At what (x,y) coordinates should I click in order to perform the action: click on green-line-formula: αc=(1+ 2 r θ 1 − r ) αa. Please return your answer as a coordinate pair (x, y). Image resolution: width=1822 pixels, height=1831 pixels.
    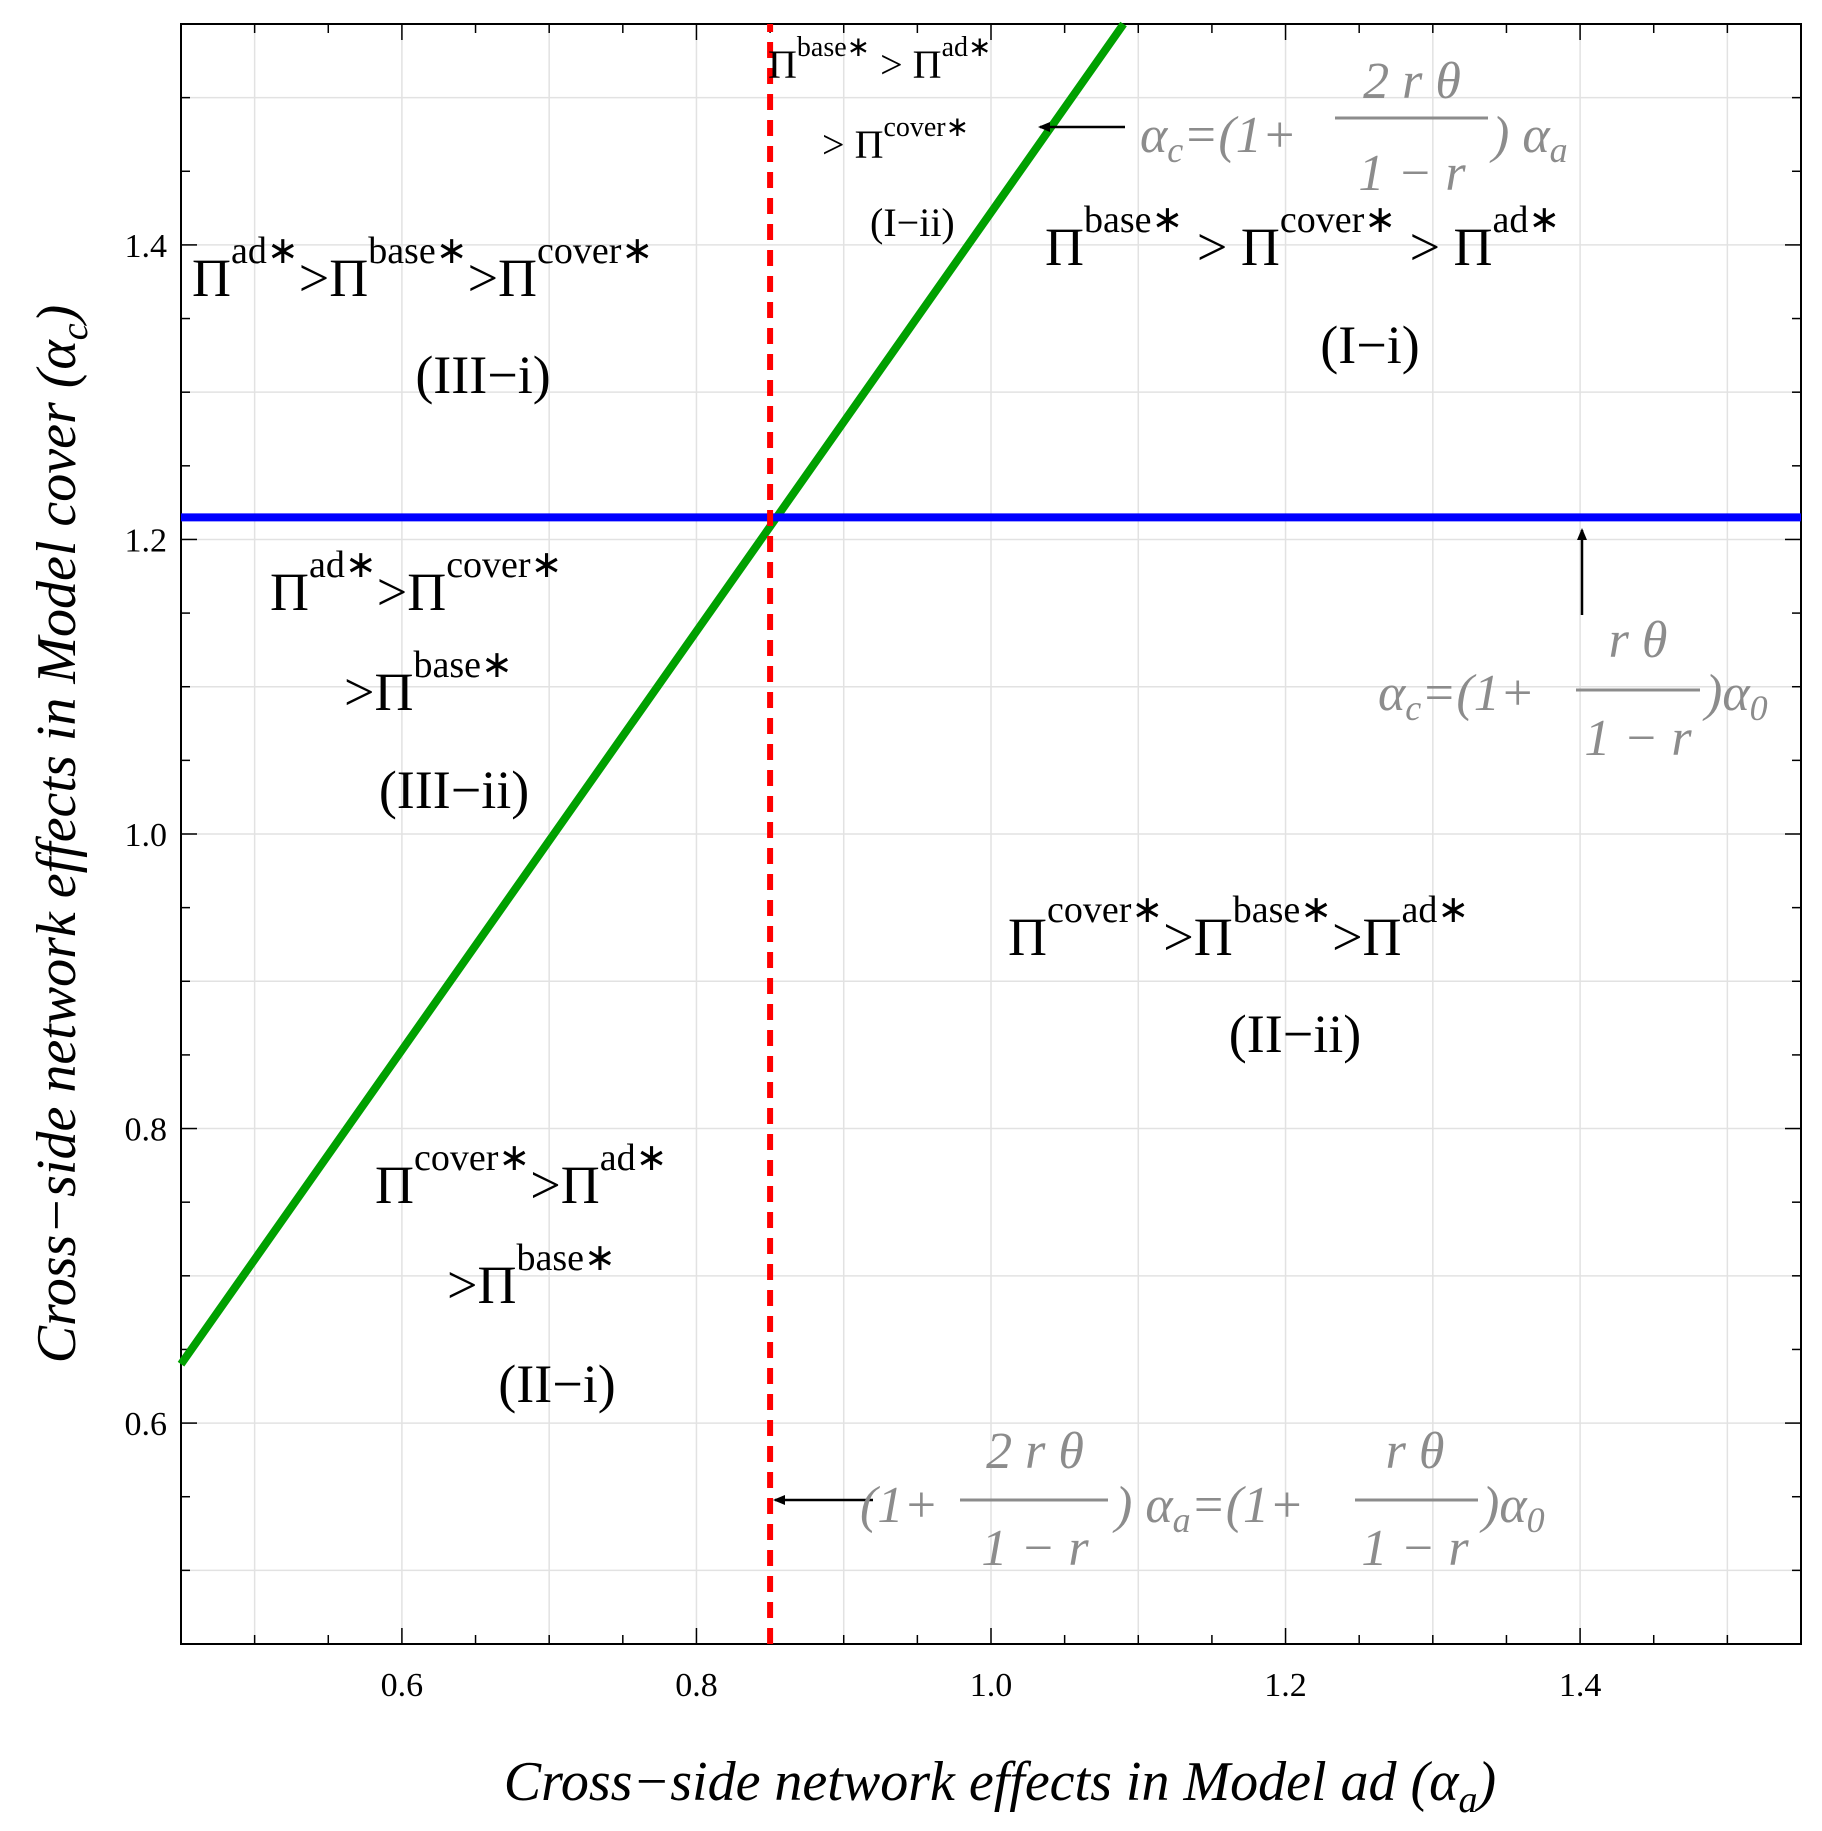
    Looking at the image, I should click on (1354, 127).